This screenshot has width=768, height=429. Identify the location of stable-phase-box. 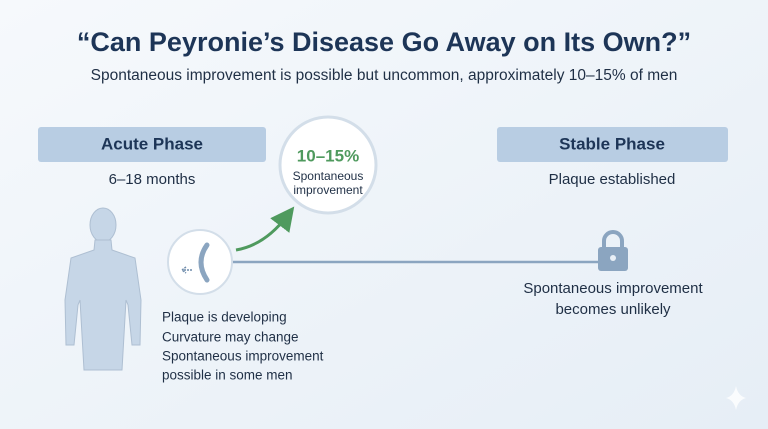
(612, 144).